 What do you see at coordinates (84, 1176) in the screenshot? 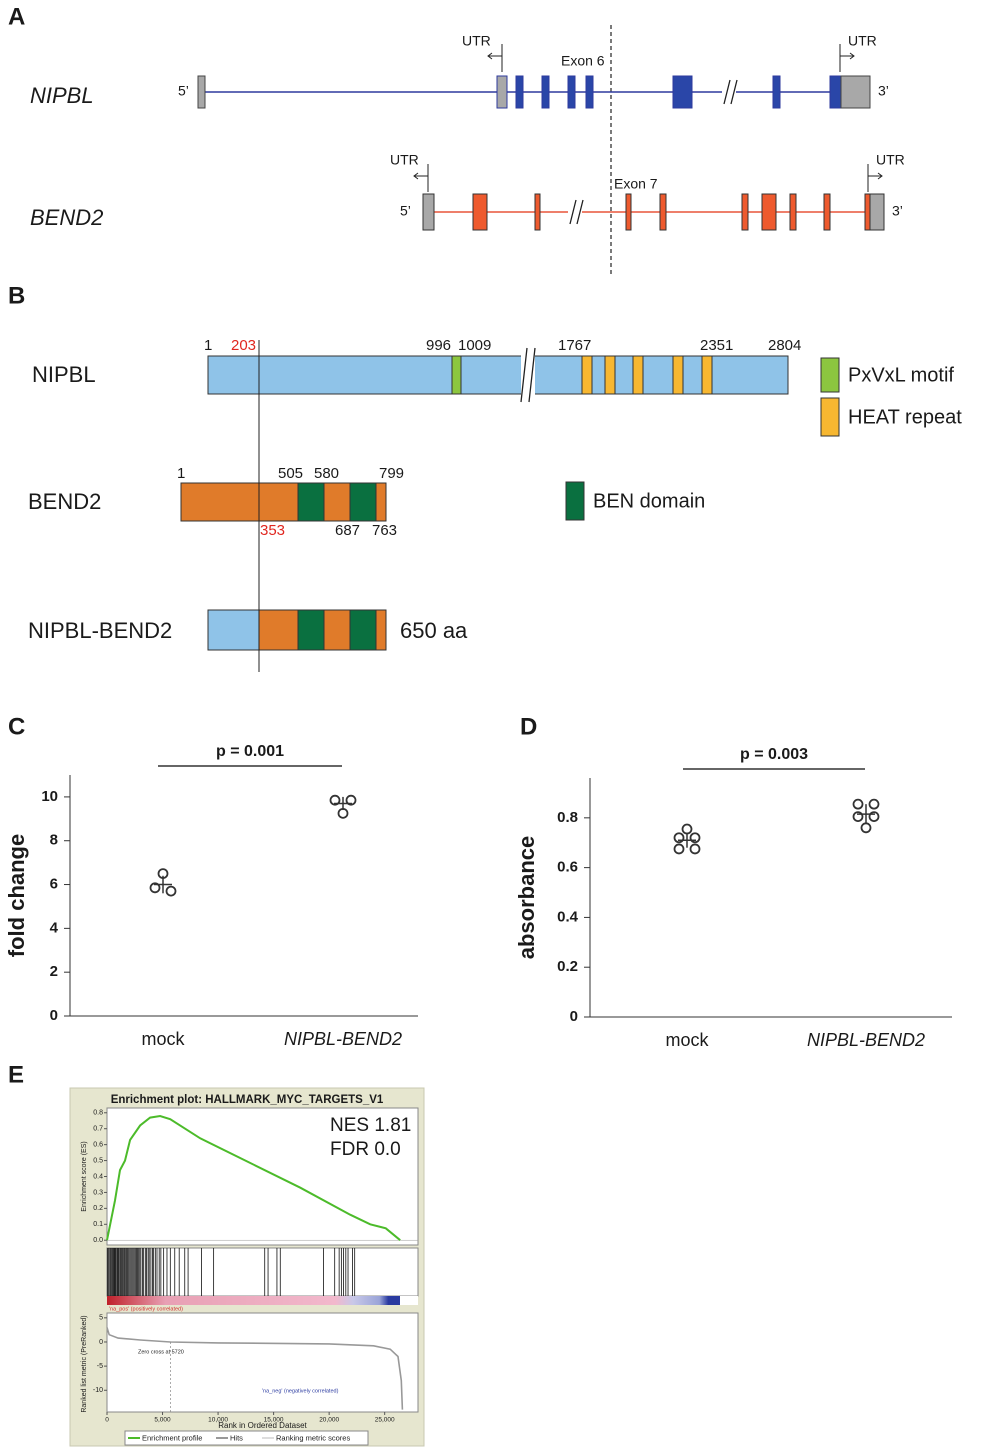
I see `ylabel: Enrichment score (ES)` at bounding box center [84, 1176].